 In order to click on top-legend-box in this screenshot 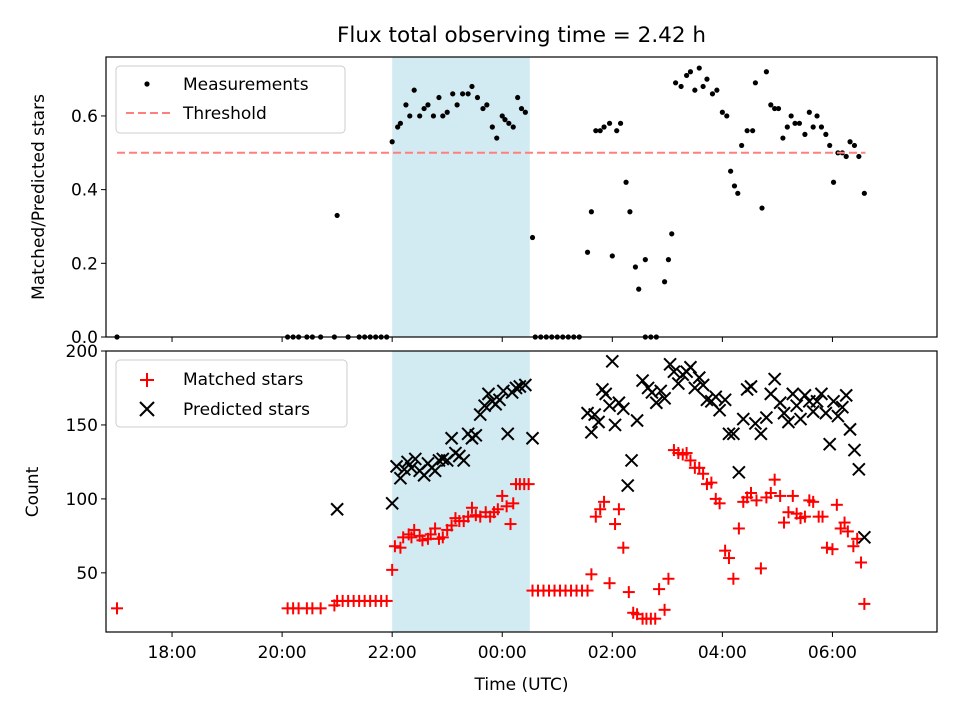, I will do `click(230, 99)`.